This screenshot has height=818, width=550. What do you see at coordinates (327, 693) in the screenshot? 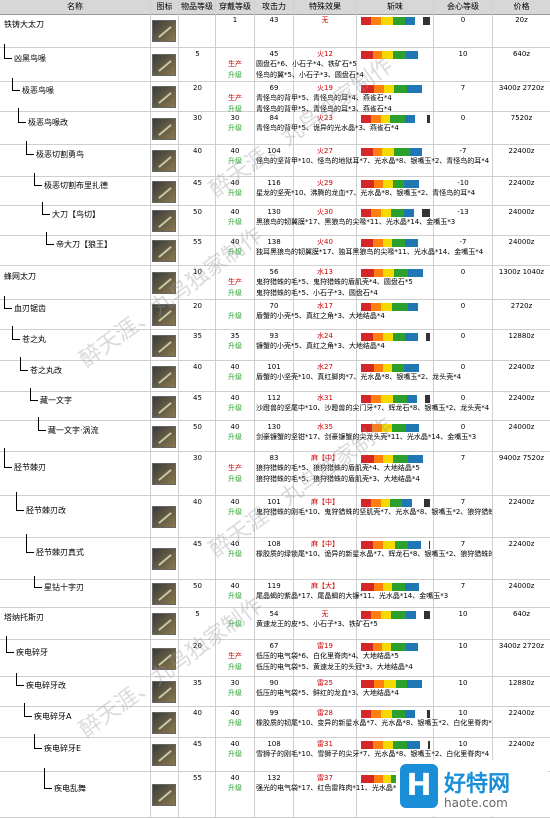
I see `material-list: 低压的电气袋*5、鲜红的龙血*3、大地结晶*4` at bounding box center [327, 693].